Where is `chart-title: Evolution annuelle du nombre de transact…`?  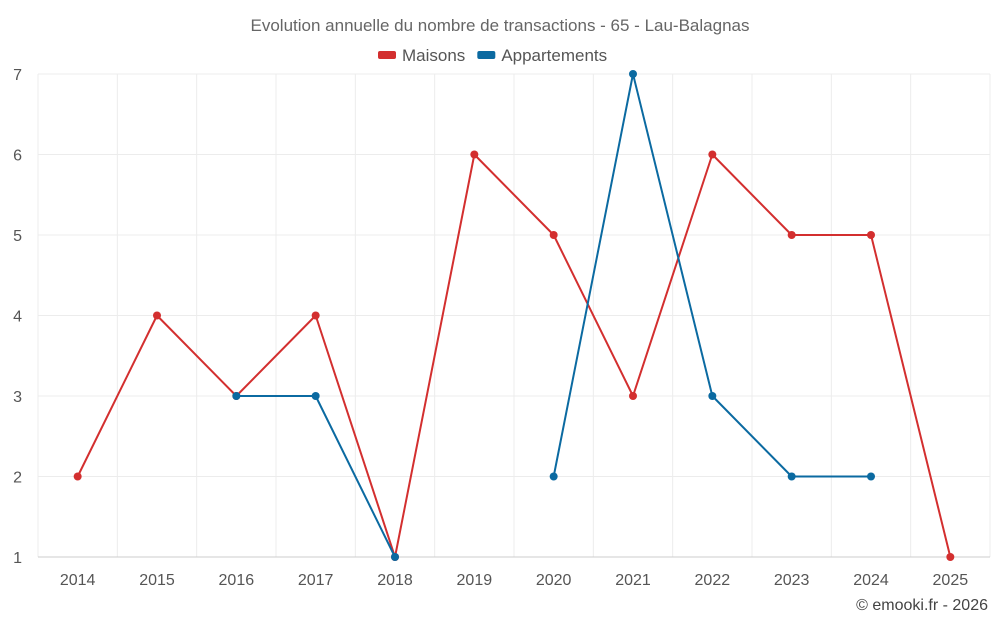
chart-title: Evolution annuelle du nombre de transact… is located at coordinates (500, 25).